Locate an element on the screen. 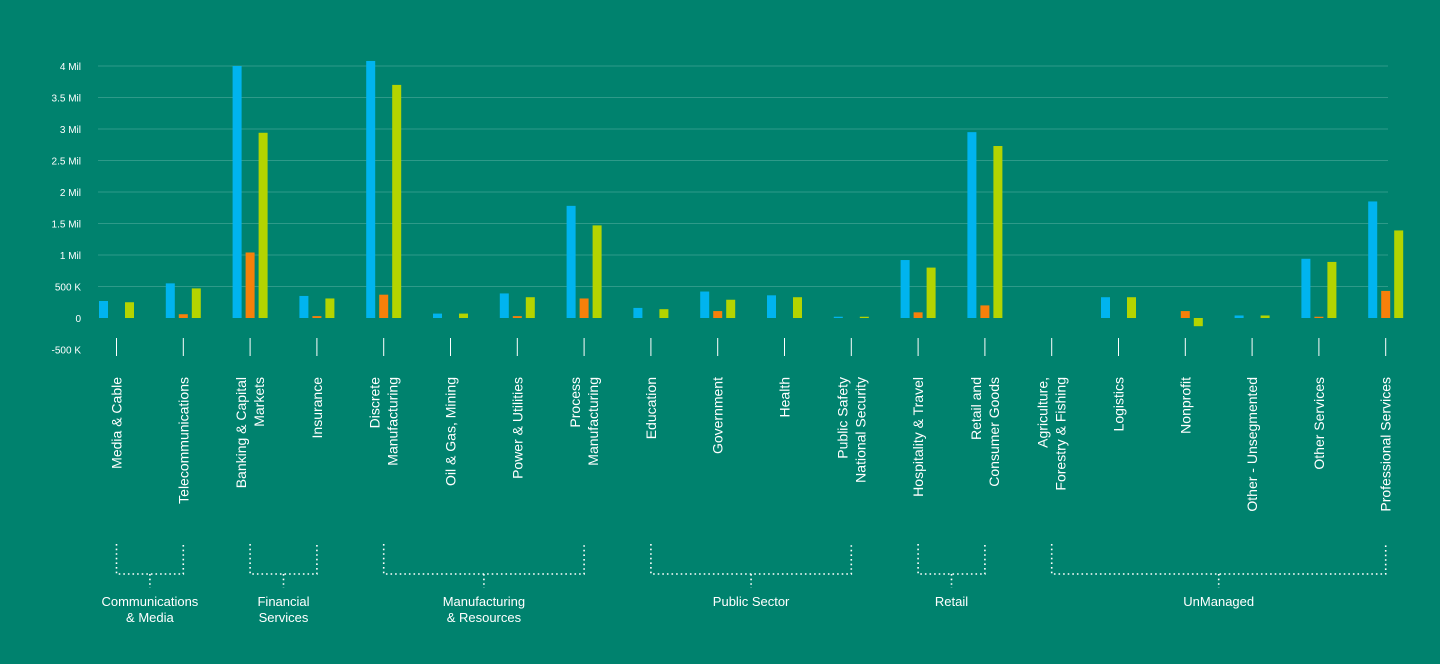 The height and width of the screenshot is (669, 1440). y-tick-label: 4 Mil is located at coordinates (70, 67).